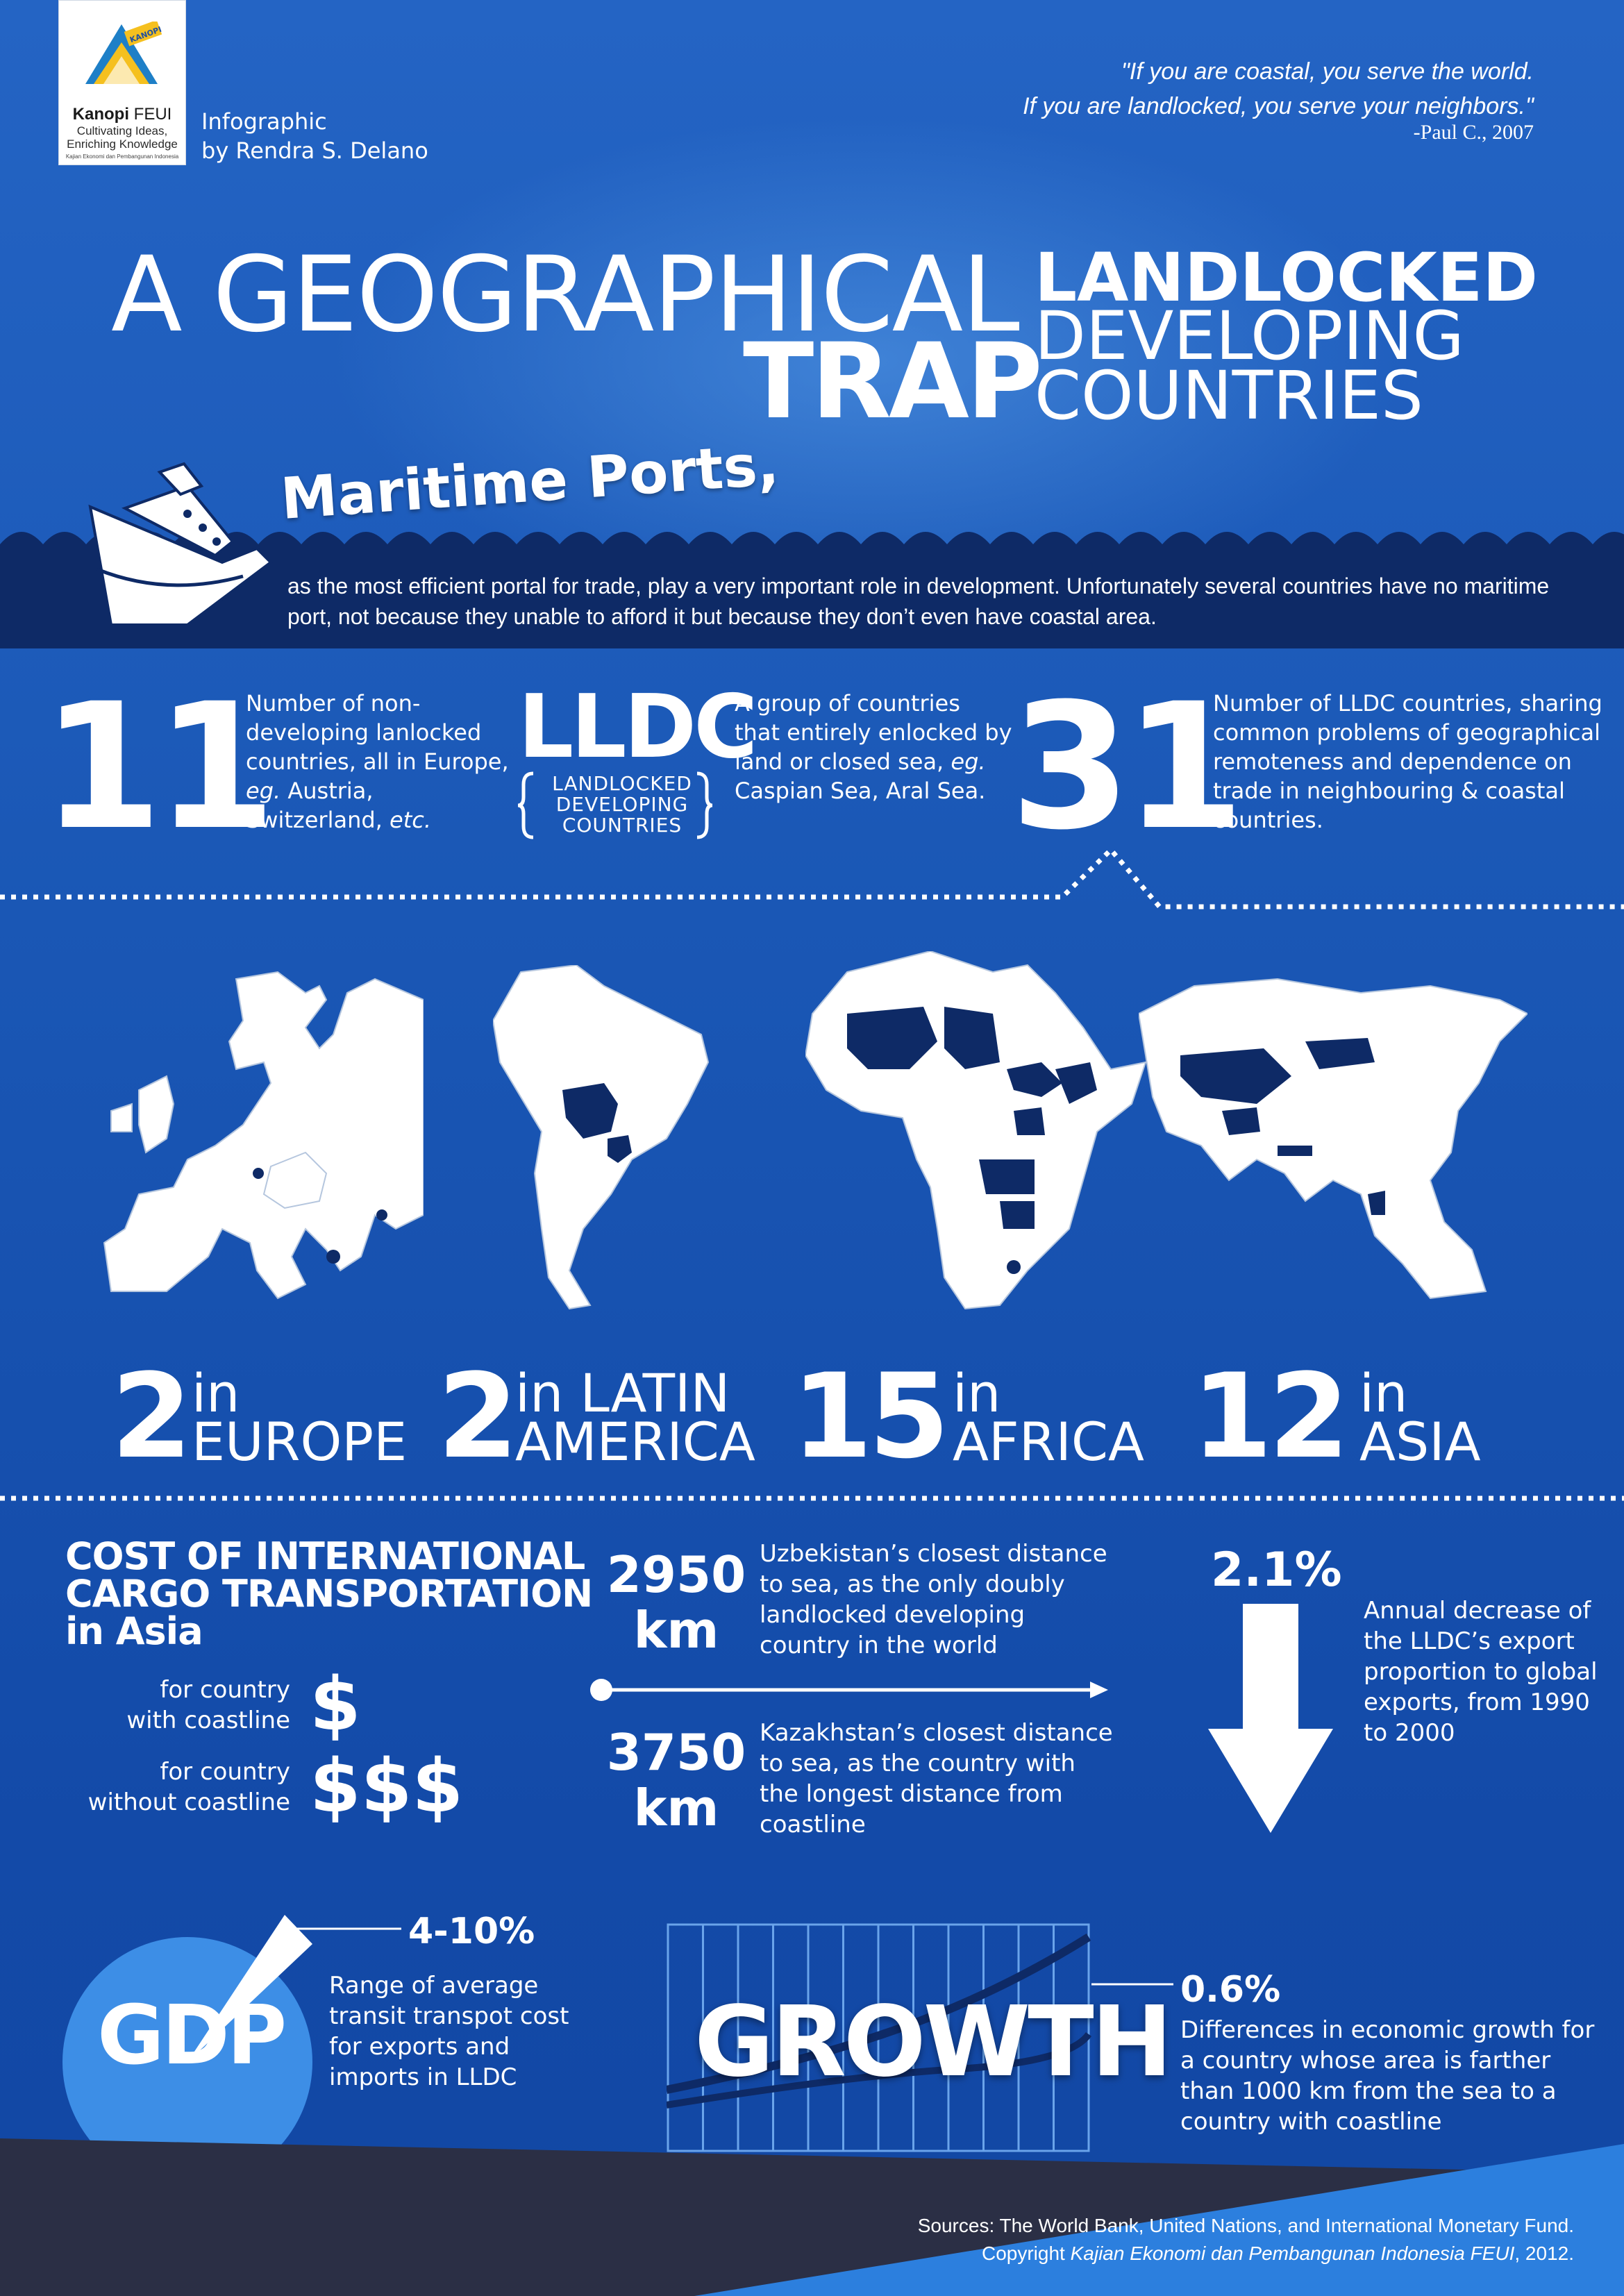 This screenshot has height=2296, width=1624. I want to click on title-countries: COUNTRIES, so click(1229, 396).